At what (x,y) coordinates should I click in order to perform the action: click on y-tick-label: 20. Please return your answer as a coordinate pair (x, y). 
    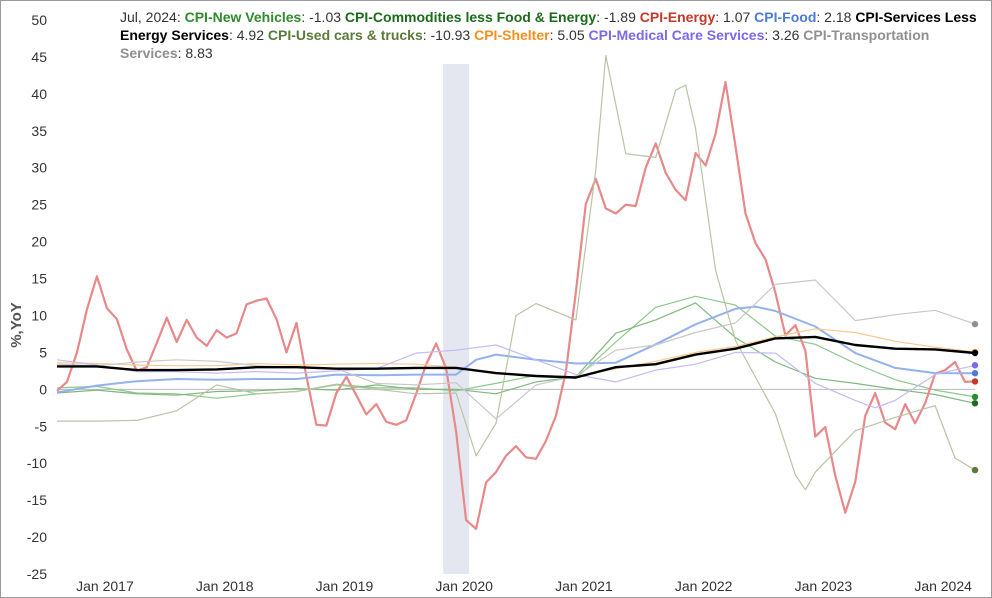
    Looking at the image, I should click on (39, 242).